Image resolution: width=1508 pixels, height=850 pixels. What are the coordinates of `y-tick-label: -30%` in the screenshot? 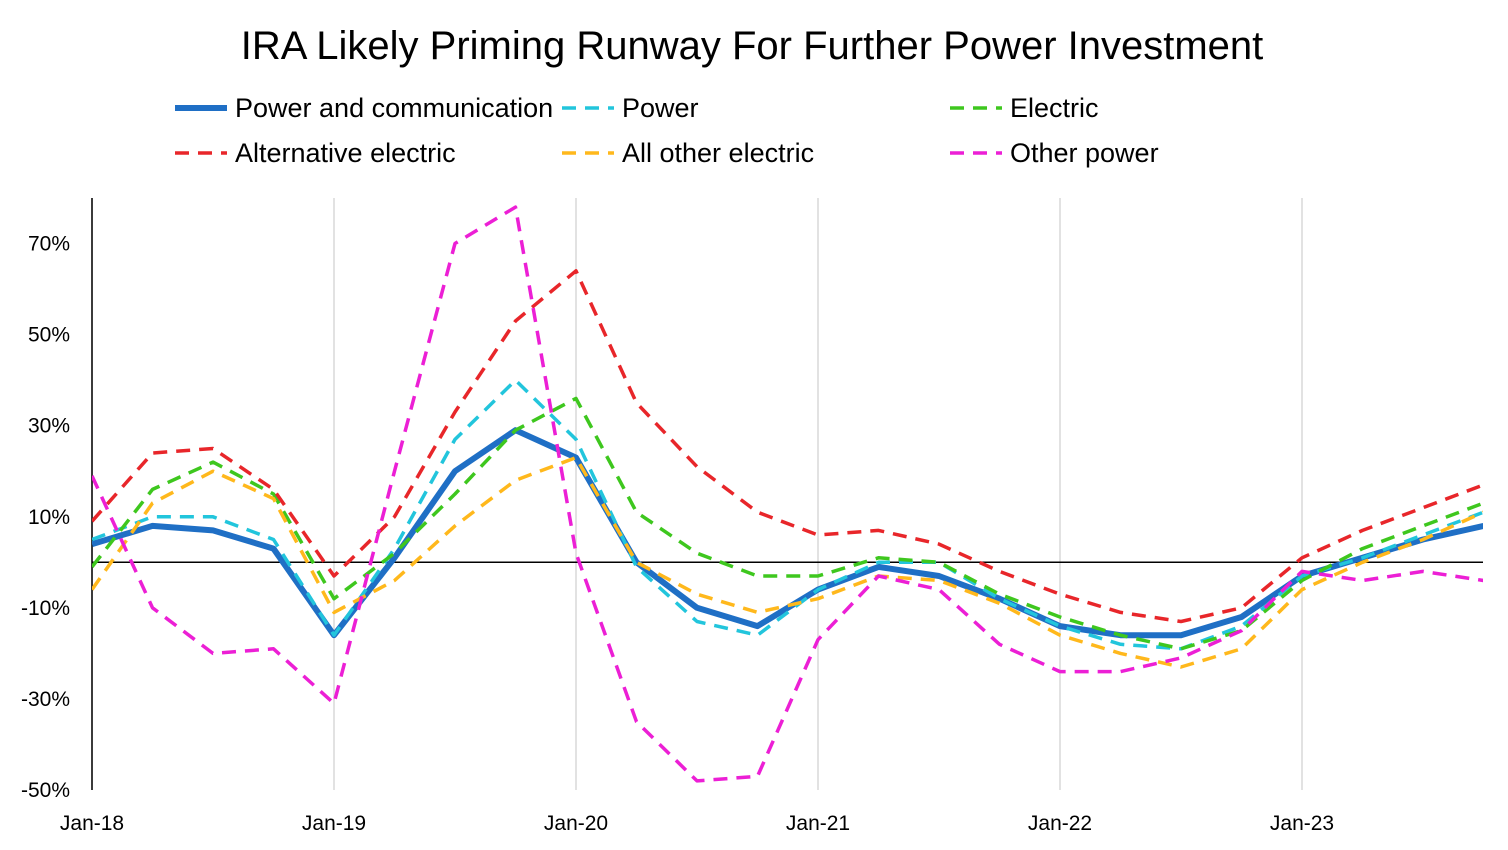 It's located at (45, 699).